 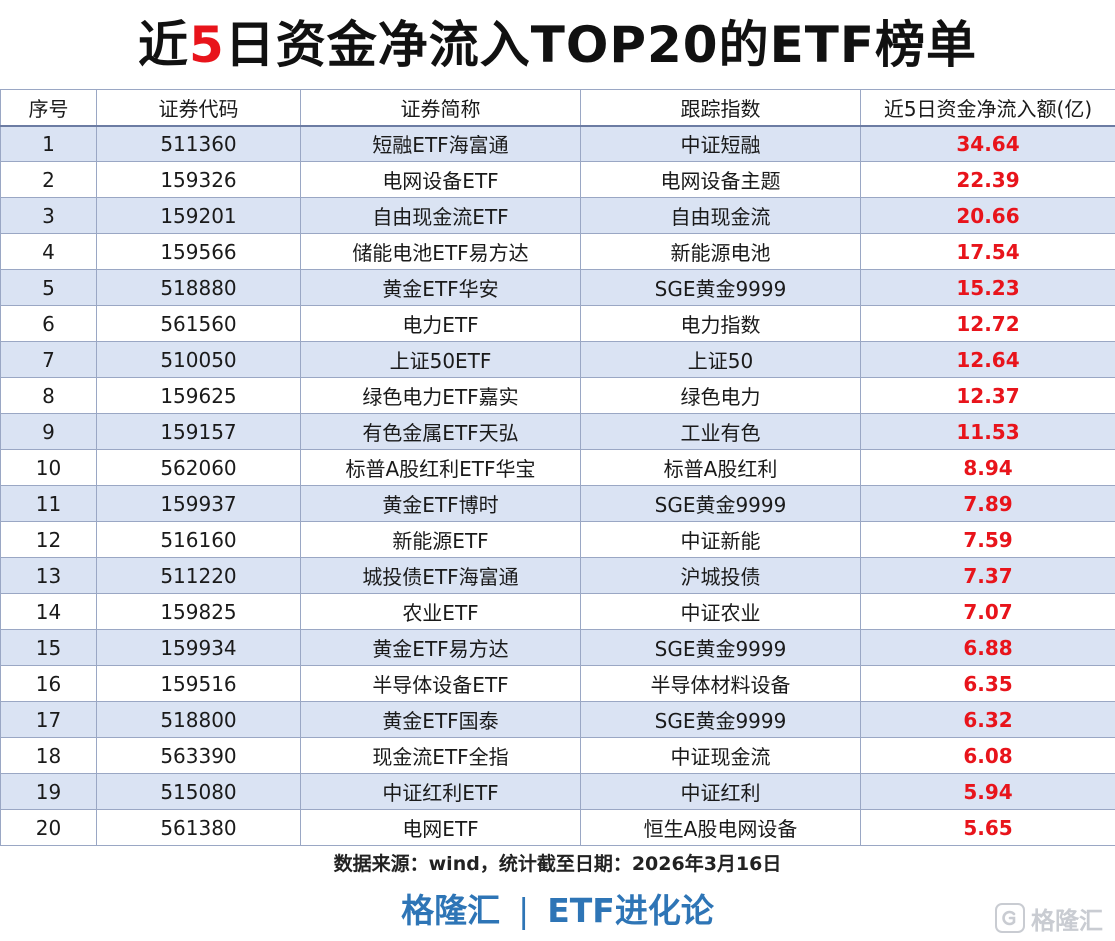 I want to click on cell-code: 515080, so click(x=198, y=791).